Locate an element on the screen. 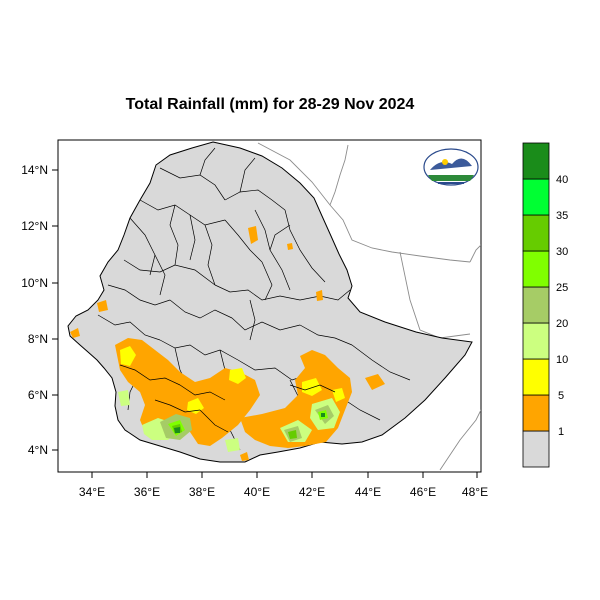  x-tick-label: 34°E is located at coordinates (92, 492).